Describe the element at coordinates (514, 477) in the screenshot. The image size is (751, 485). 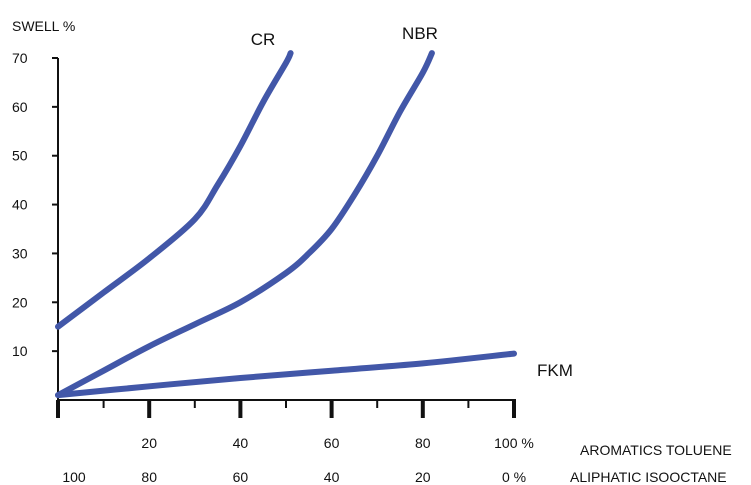
I see `x-secondary-tick-label-100: 0 %` at that location.